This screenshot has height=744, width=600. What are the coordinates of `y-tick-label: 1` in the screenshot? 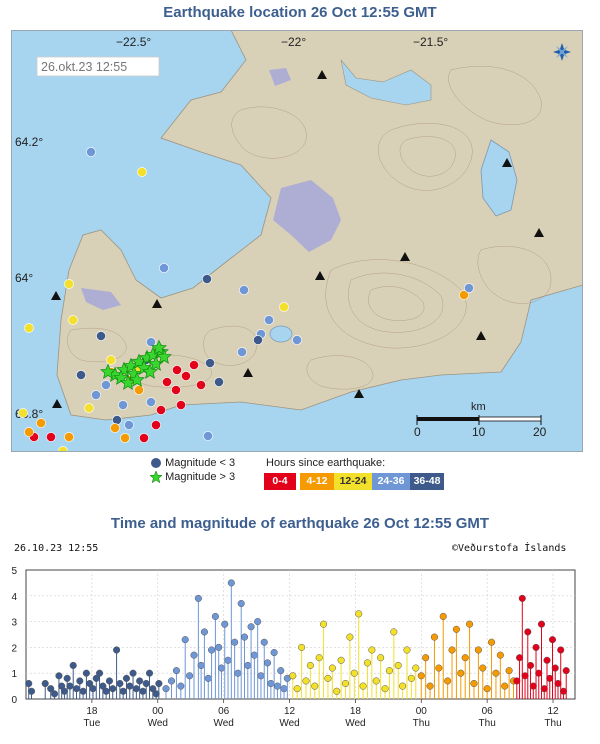 It's located at (14, 674).